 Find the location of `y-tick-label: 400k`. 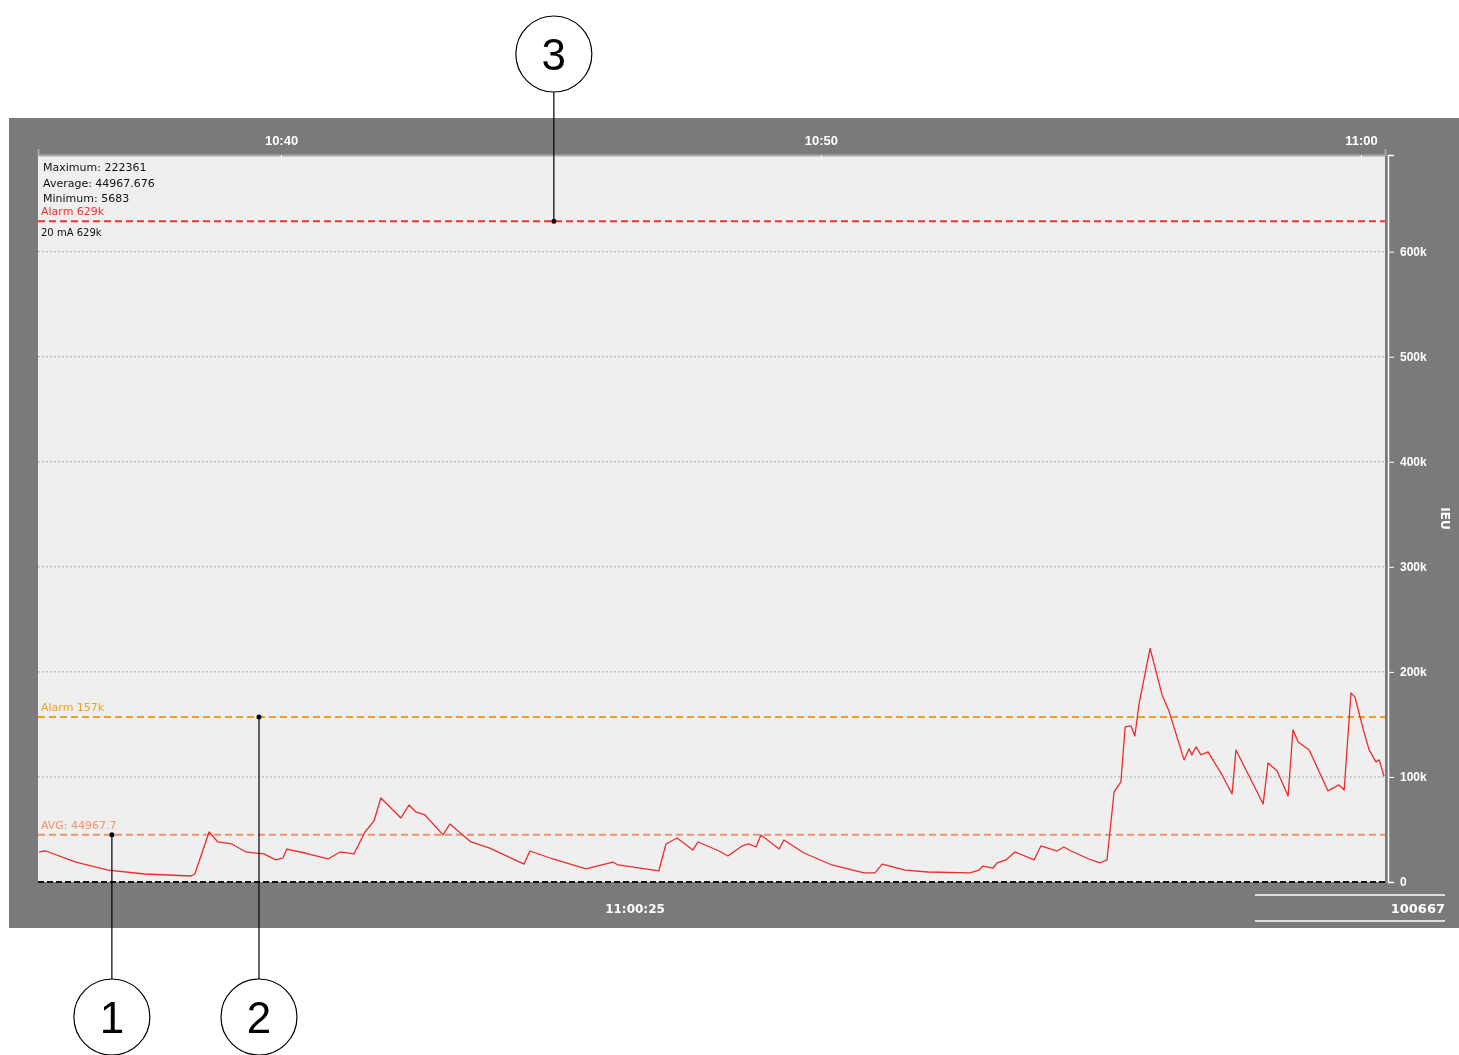

y-tick-label: 400k is located at coordinates (1414, 462).